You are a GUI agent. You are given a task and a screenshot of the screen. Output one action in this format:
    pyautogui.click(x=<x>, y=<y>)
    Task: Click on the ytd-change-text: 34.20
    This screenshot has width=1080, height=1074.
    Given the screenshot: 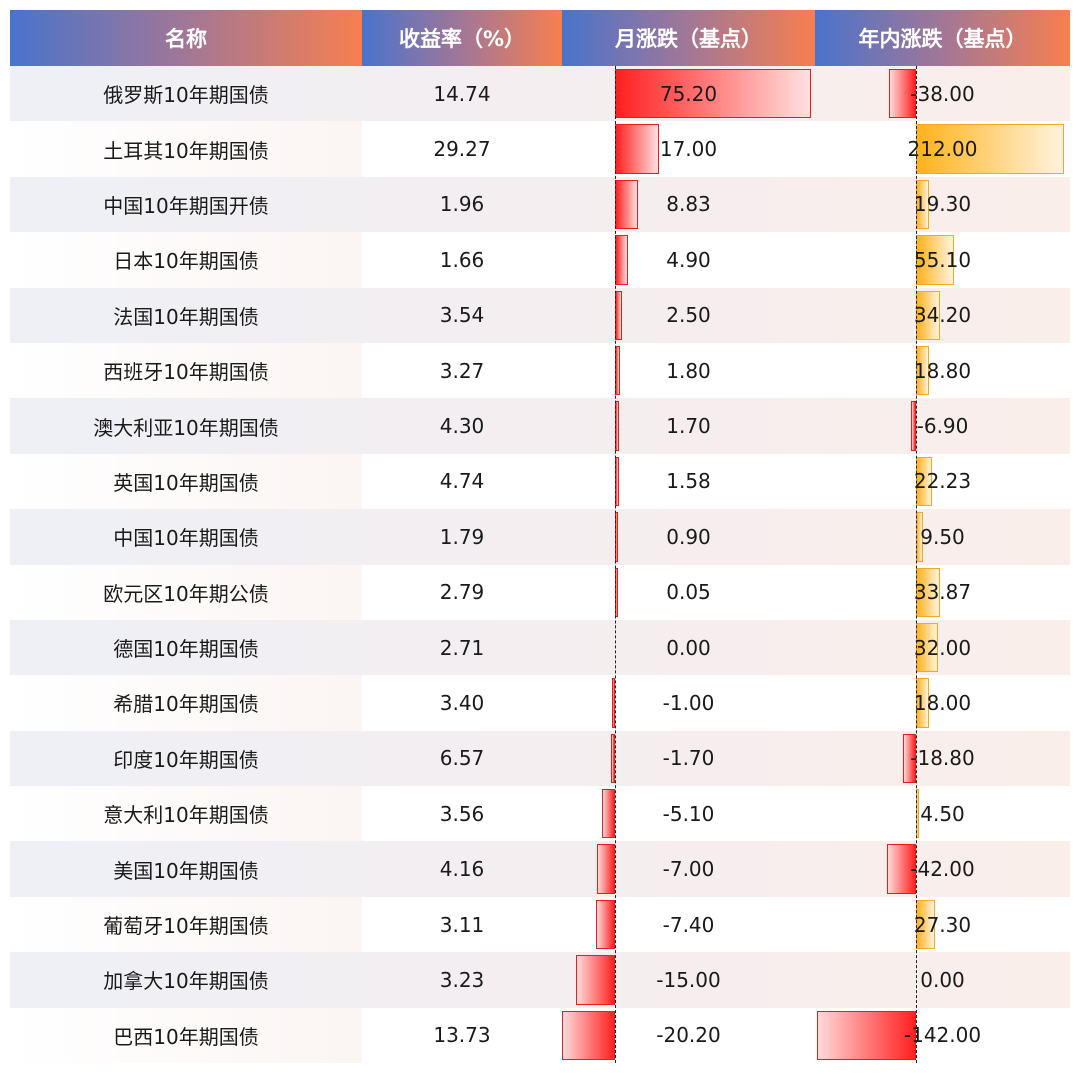 What is the action you would take?
    pyautogui.click(x=942, y=315)
    